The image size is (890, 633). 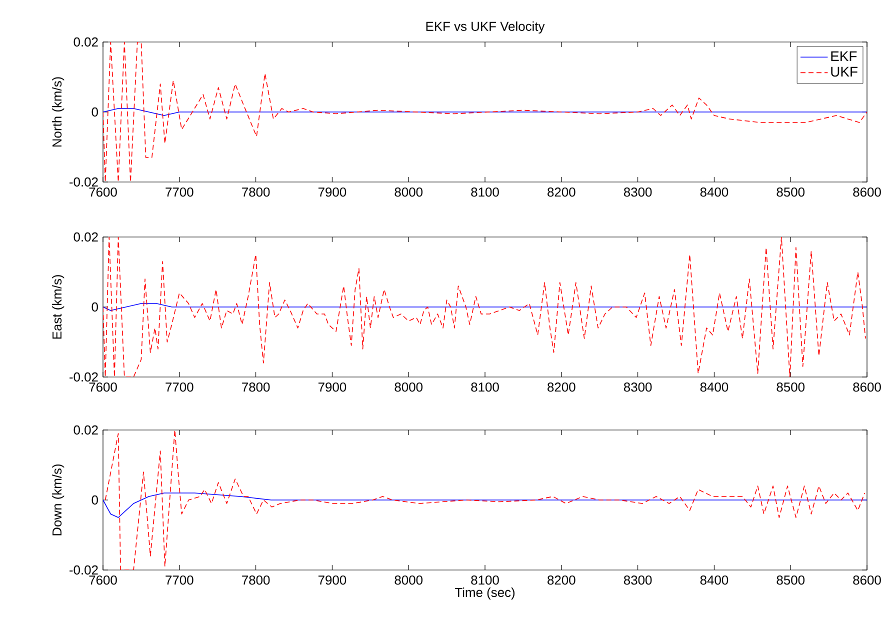 What do you see at coordinates (58, 500) in the screenshot?
I see `y-axis-title: Down (km/s)` at bounding box center [58, 500].